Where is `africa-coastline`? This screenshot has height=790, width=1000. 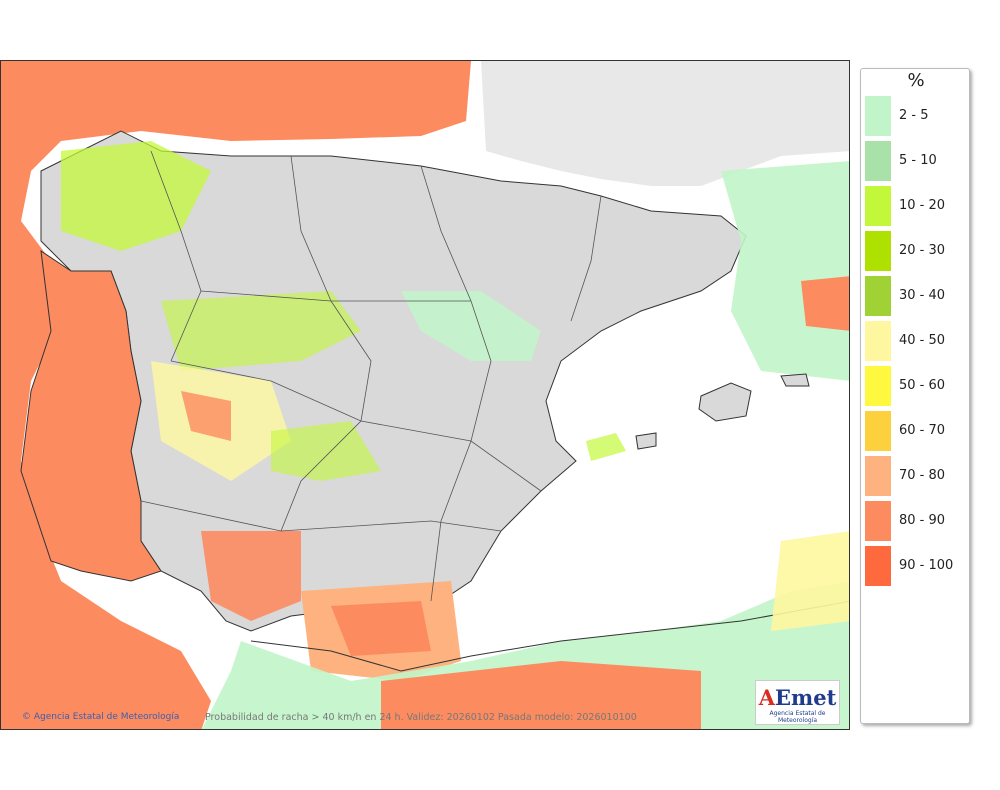 africa-coastline is located at coordinates (549, 636).